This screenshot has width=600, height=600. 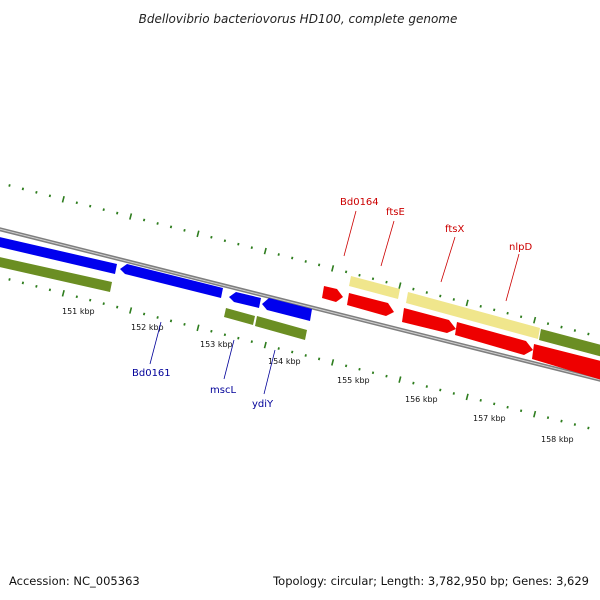 I want to click on reverse-gene-labels: Bd0161 mscL ydiY, so click(x=204, y=365).